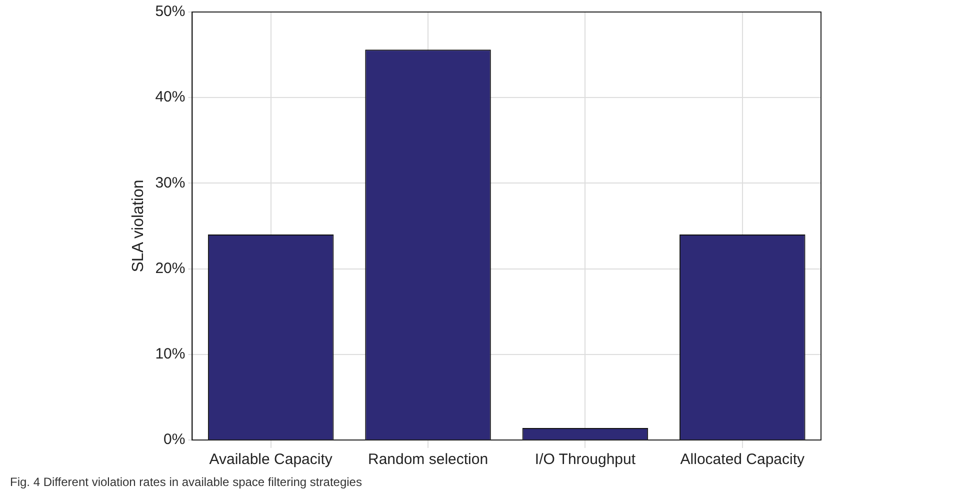 The height and width of the screenshot is (496, 966). Describe the element at coordinates (170, 11) in the screenshot. I see `y-tick-label: 50%` at that location.